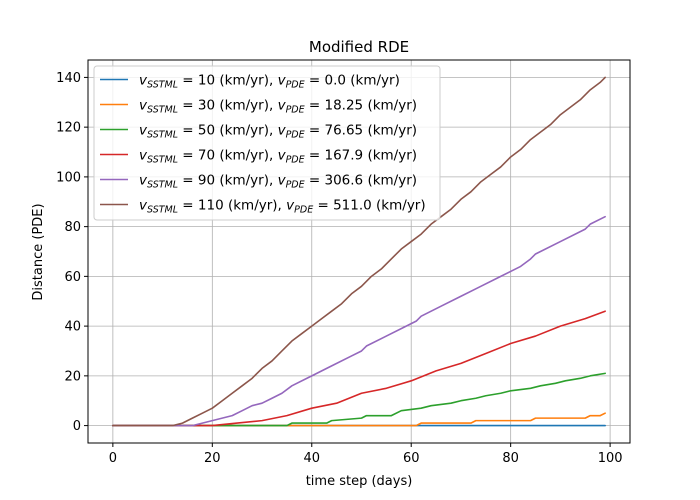 The image size is (700, 500). Describe the element at coordinates (411, 458) in the screenshot. I see `x-tick-label: 60` at that location.